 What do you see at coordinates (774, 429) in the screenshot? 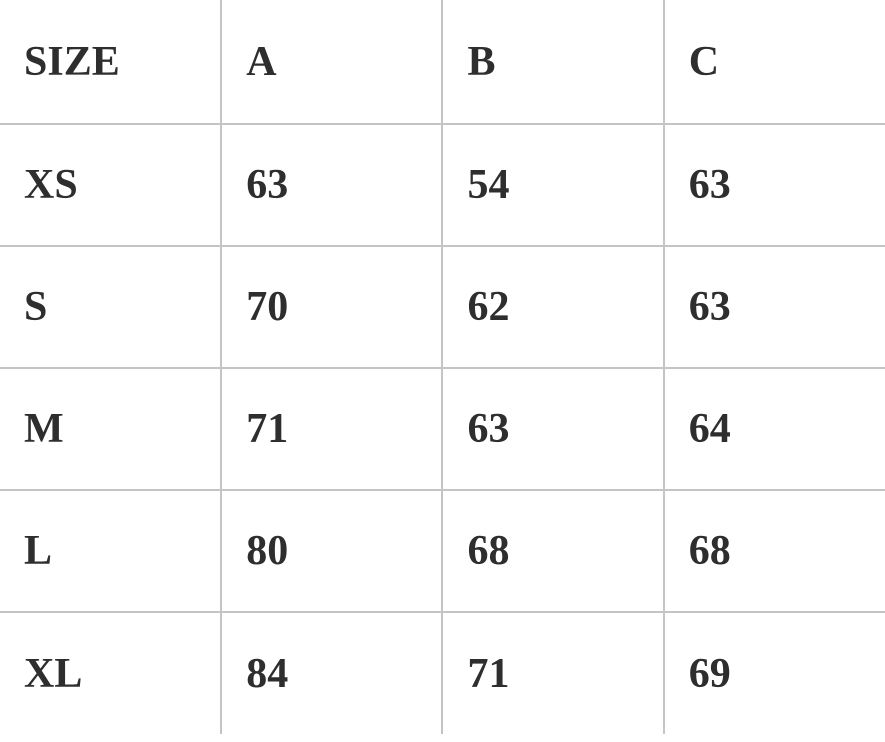
I see `measurement-cell: 64` at bounding box center [774, 429].